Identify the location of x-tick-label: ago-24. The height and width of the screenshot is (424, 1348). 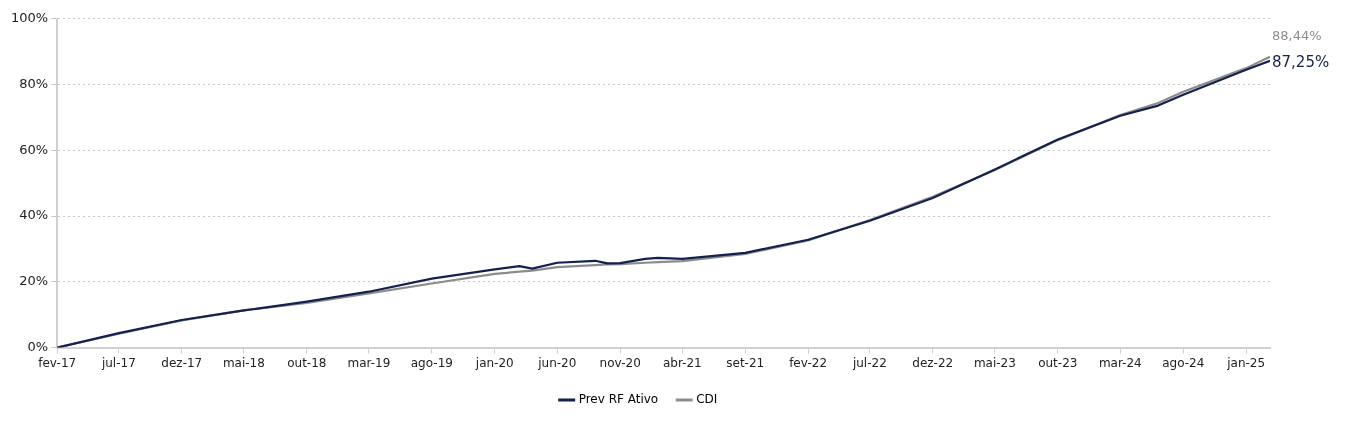
(1183, 362).